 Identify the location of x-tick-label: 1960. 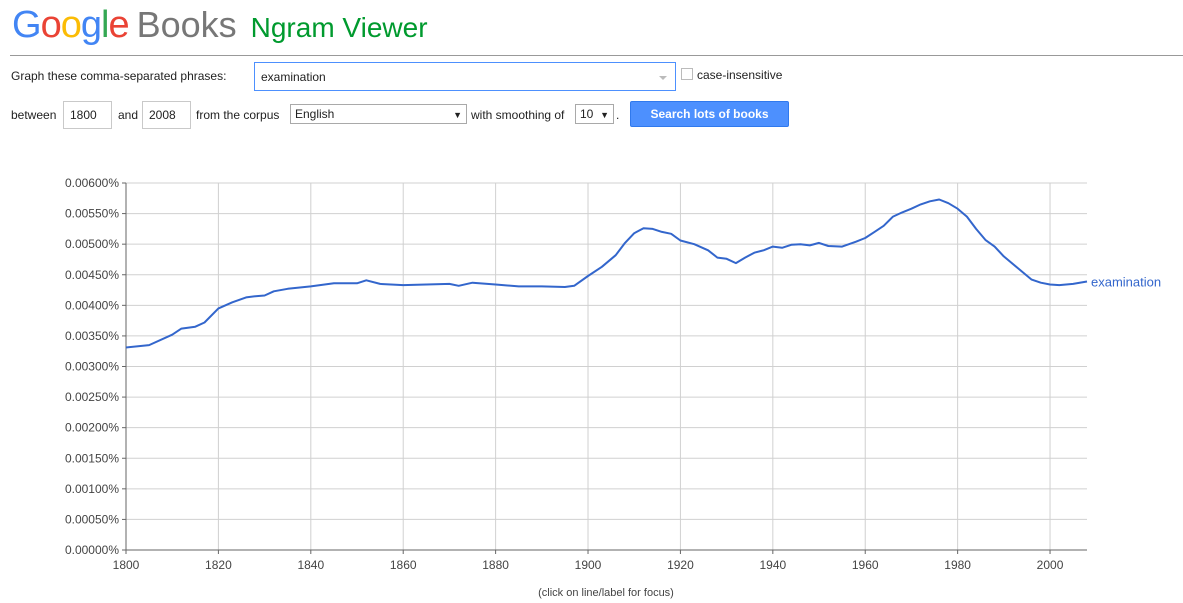
(865, 565).